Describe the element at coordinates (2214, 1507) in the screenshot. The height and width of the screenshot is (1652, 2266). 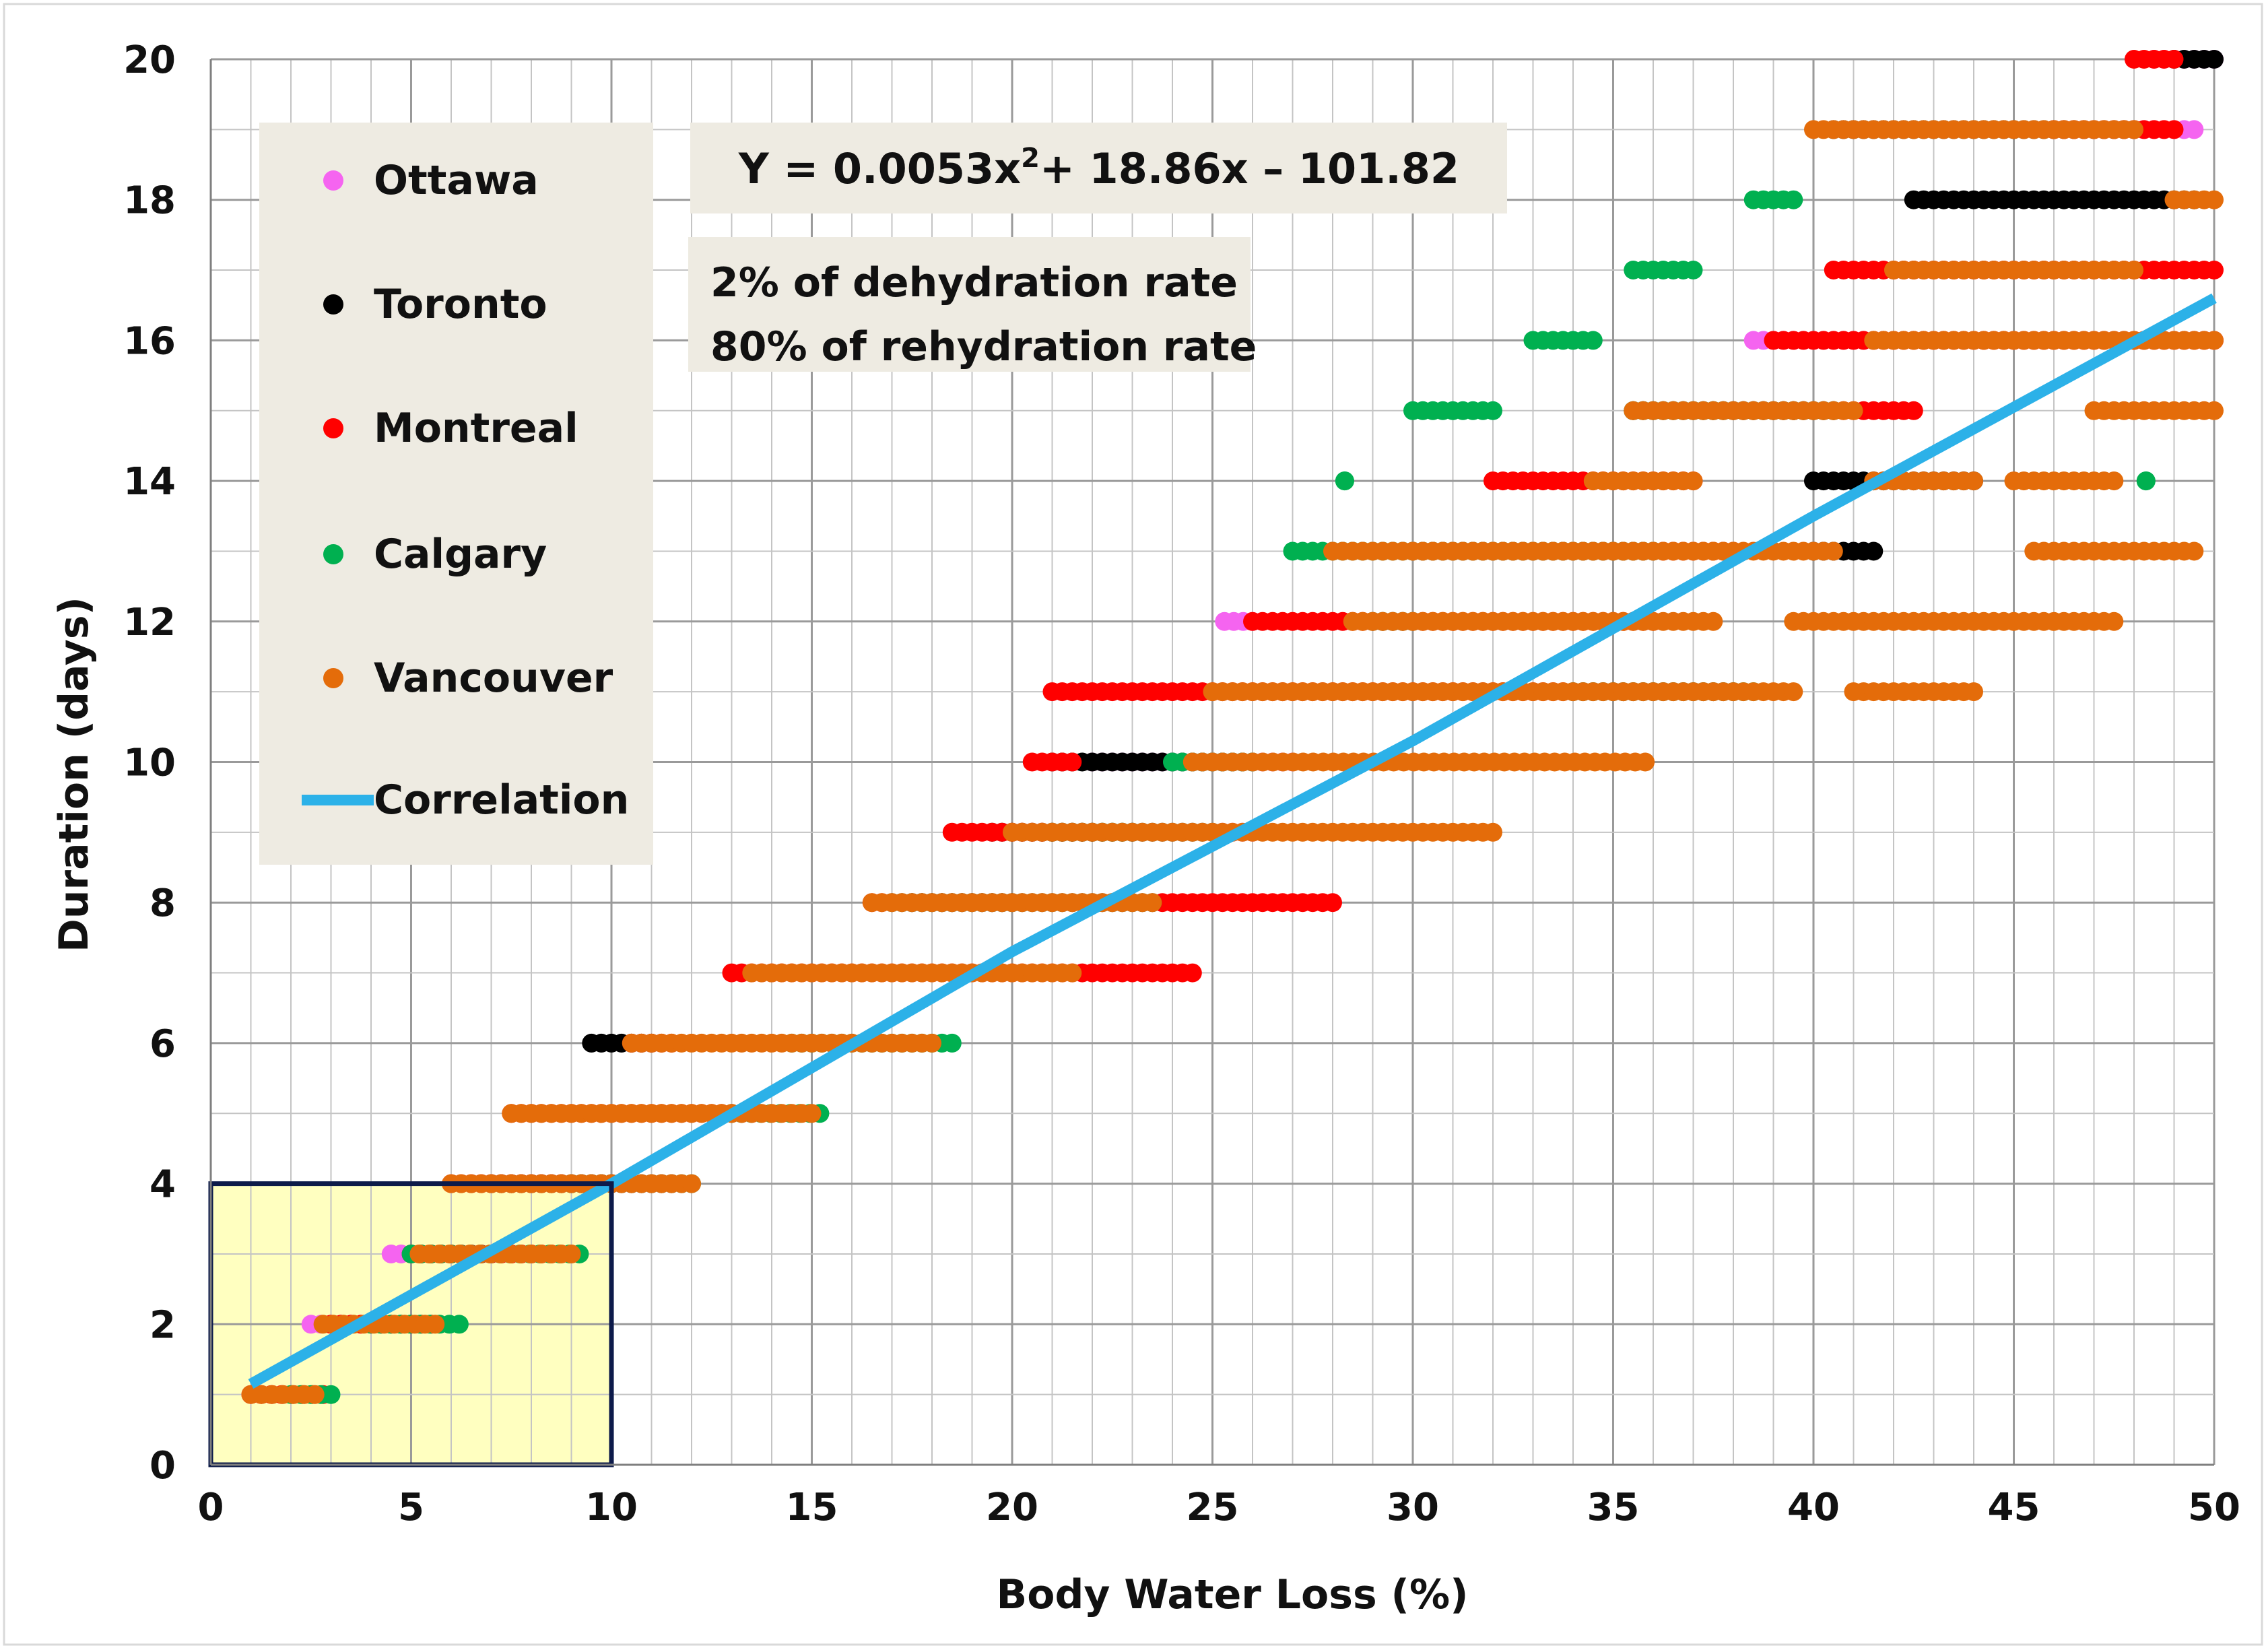
I see `x-tick-label: 50` at that location.